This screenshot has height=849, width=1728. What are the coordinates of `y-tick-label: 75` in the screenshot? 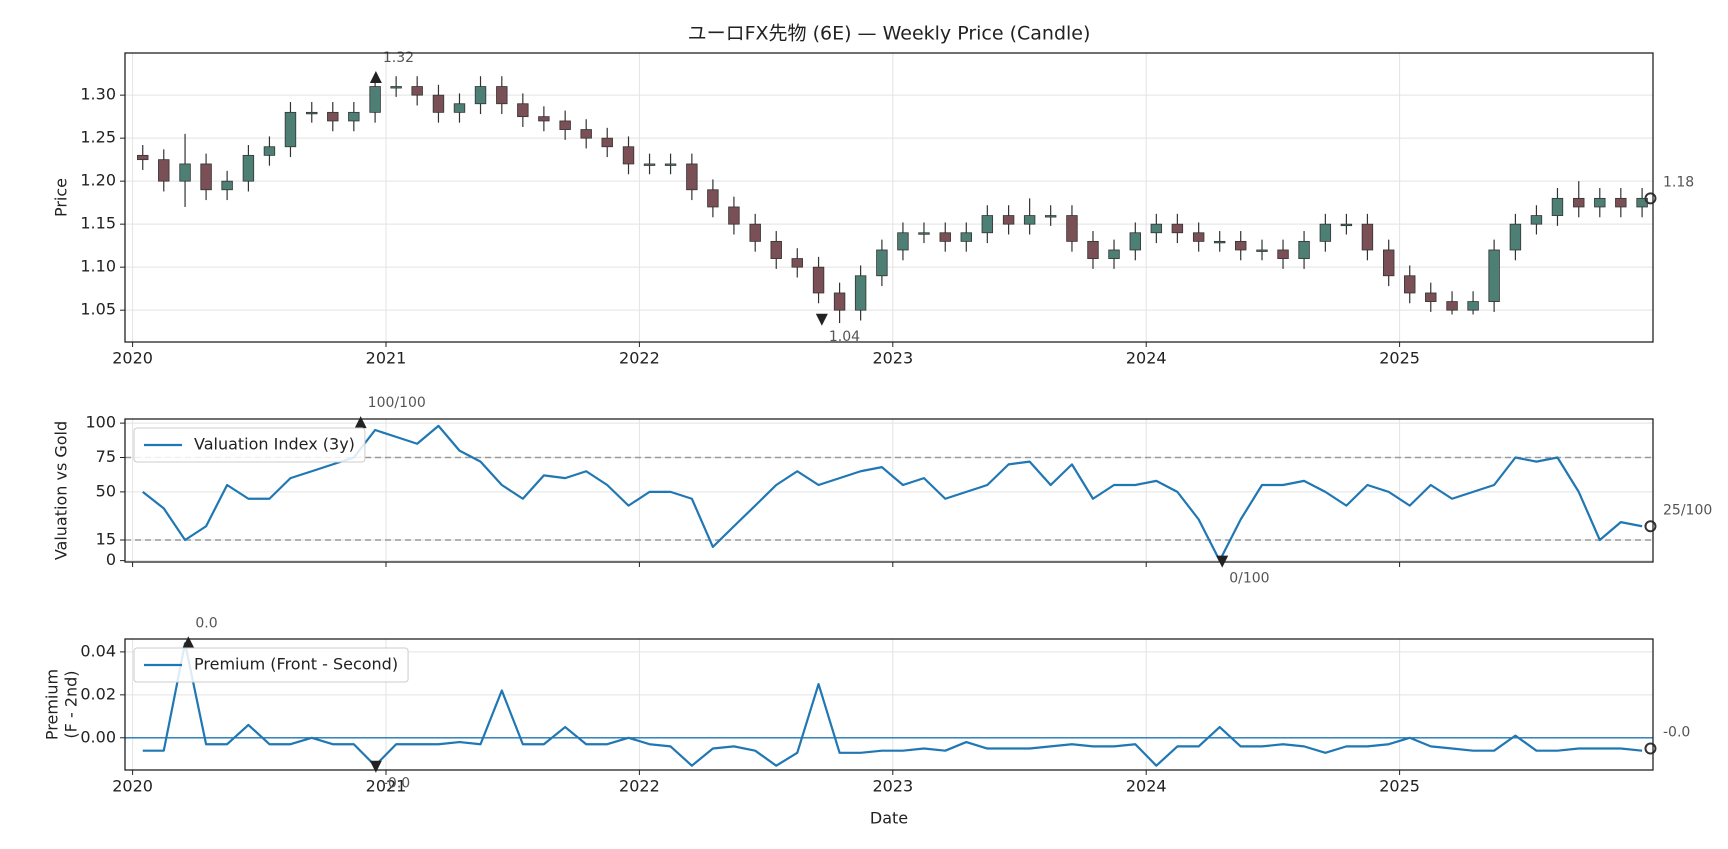 It's located at (106, 456).